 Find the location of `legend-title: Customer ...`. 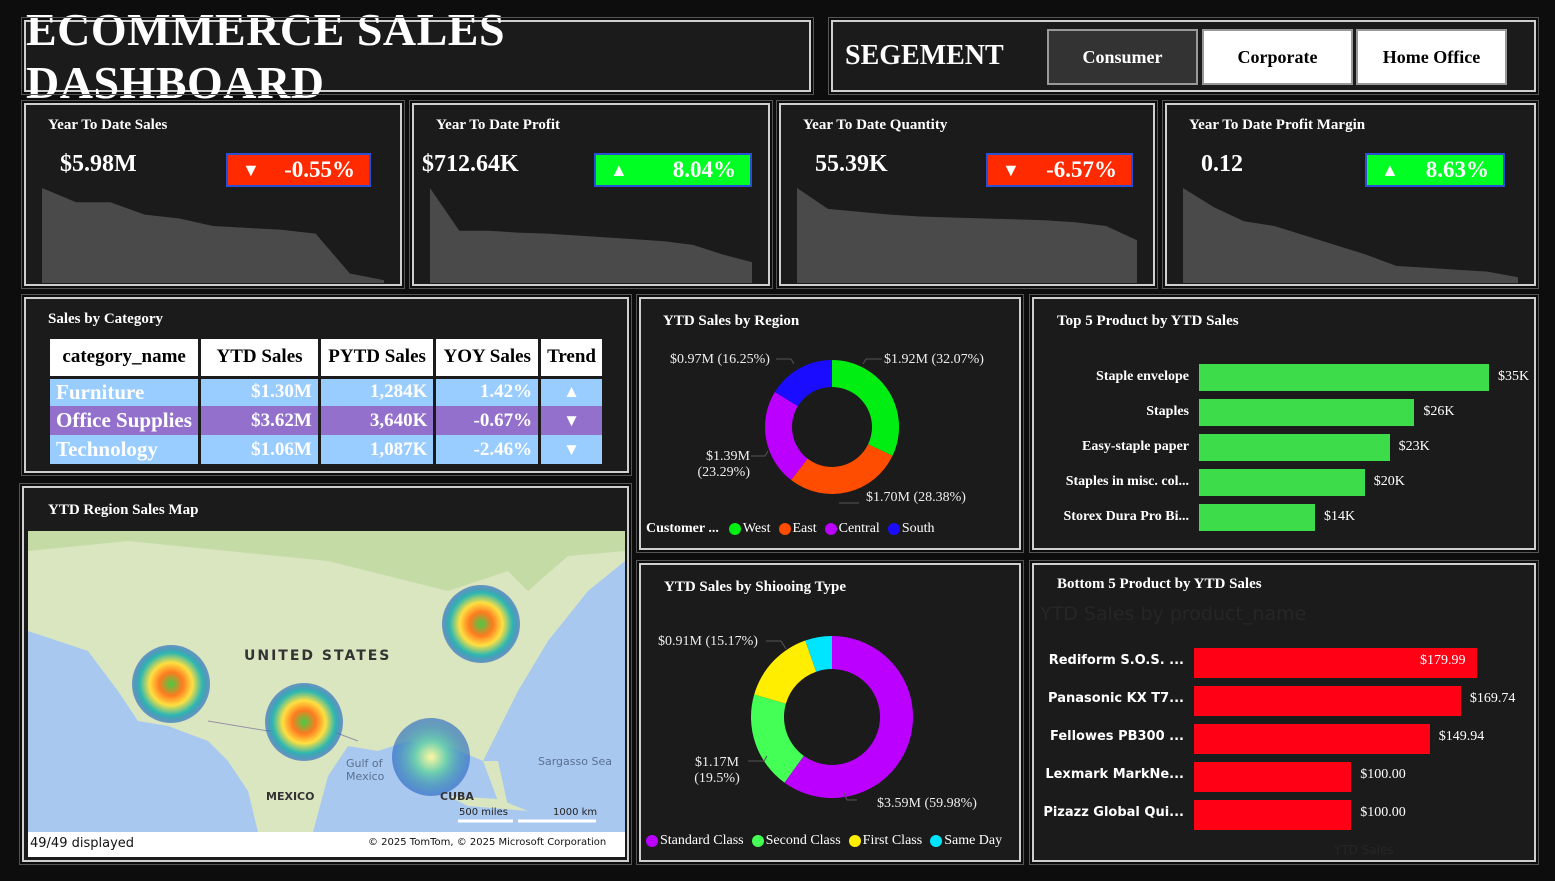

legend-title: Customer ... is located at coordinates (682, 528).